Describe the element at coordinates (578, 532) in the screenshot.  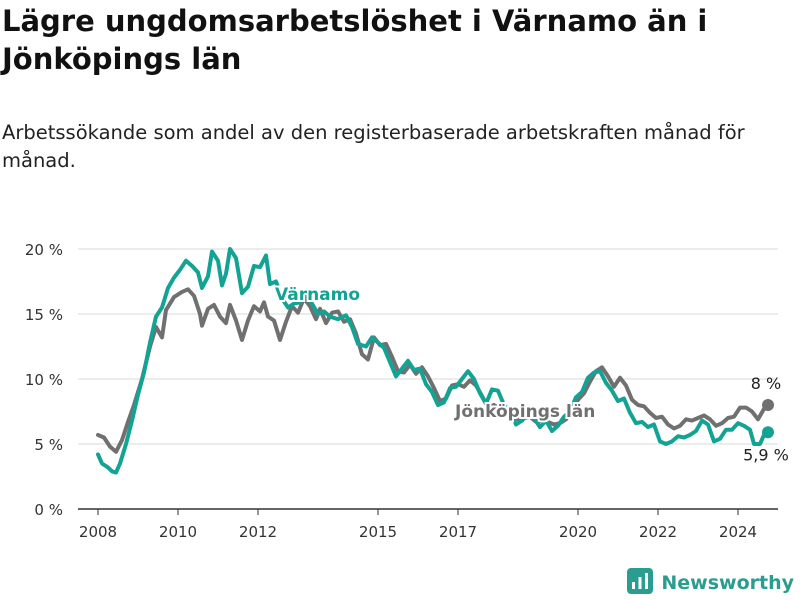
I see `x-tick-label: 2020` at that location.